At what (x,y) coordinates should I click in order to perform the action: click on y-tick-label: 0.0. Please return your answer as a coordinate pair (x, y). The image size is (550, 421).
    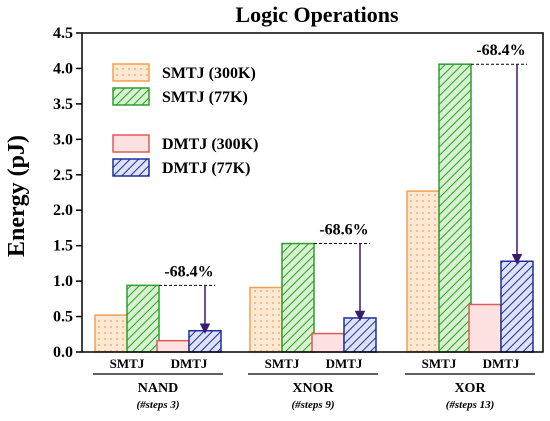
    Looking at the image, I should click on (63, 352).